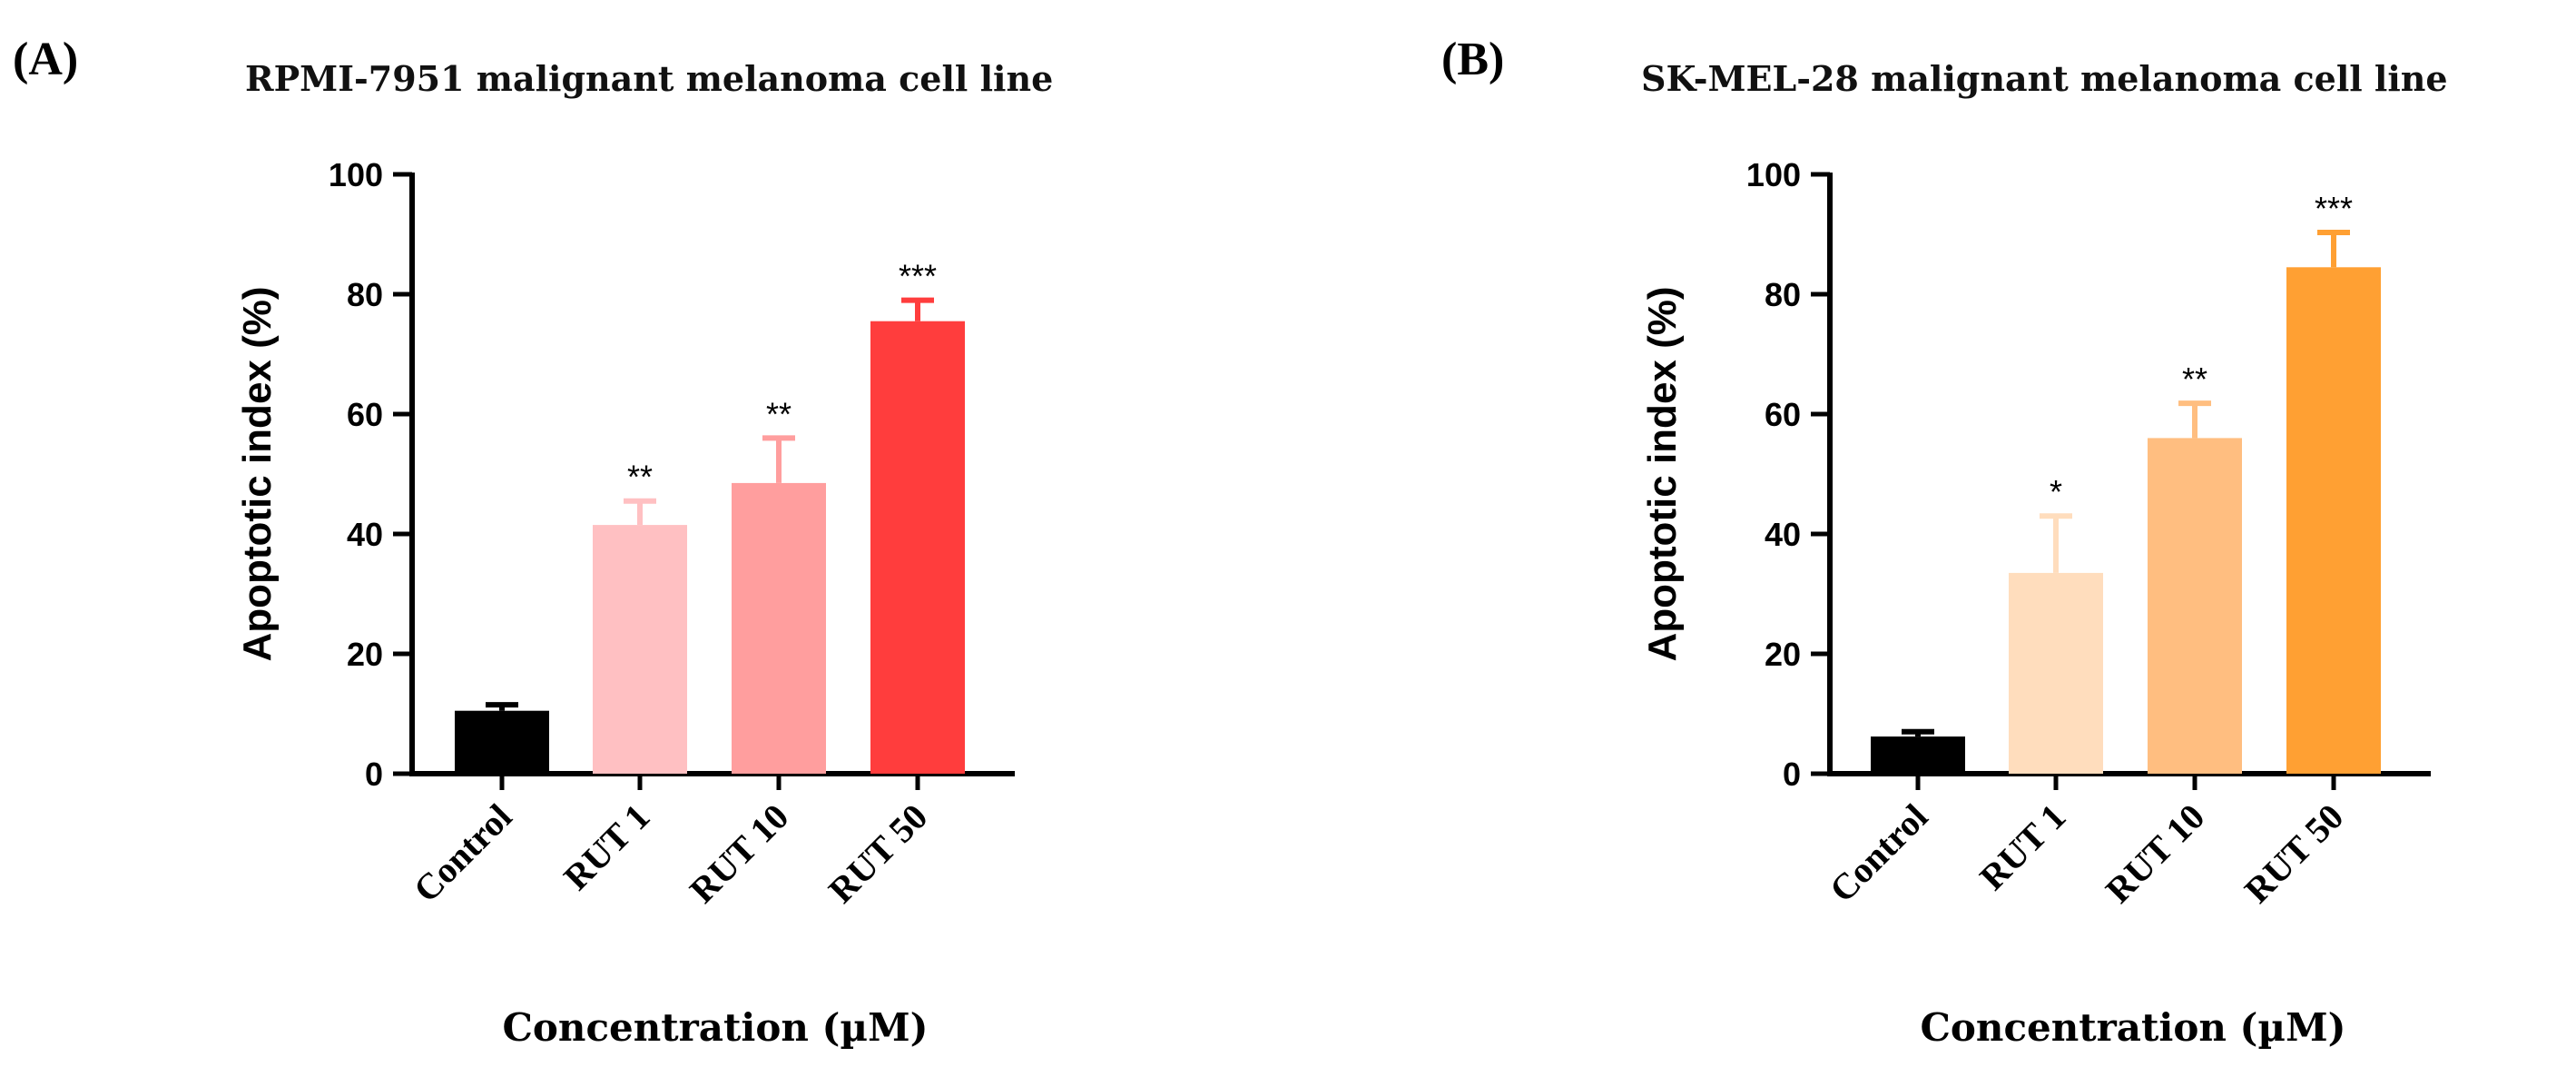 This screenshot has height=1077, width=2576. I want to click on panel-a-ytick-label: 40, so click(365, 534).